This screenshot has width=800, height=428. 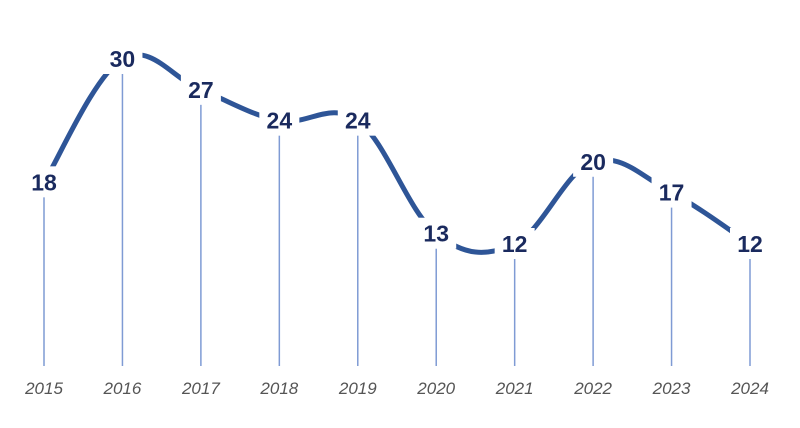 I want to click on x-tick-label-2015: 2015, so click(x=43, y=388).